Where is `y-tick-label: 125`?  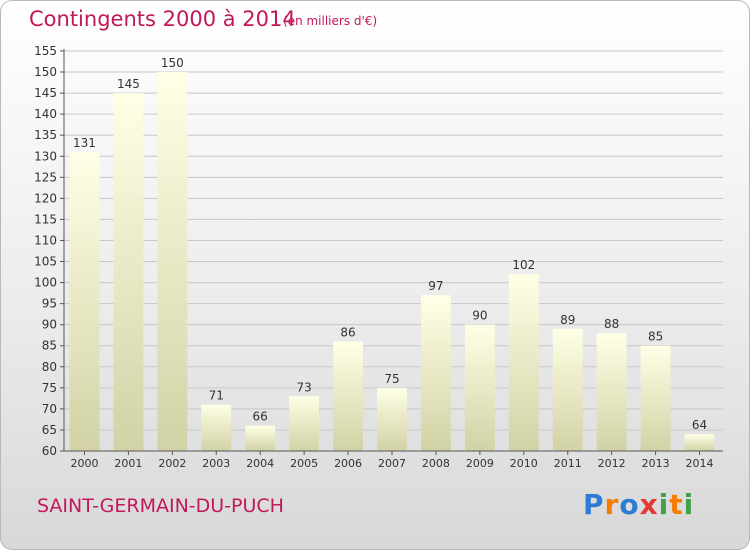 y-tick-label: 125 is located at coordinates (45, 177).